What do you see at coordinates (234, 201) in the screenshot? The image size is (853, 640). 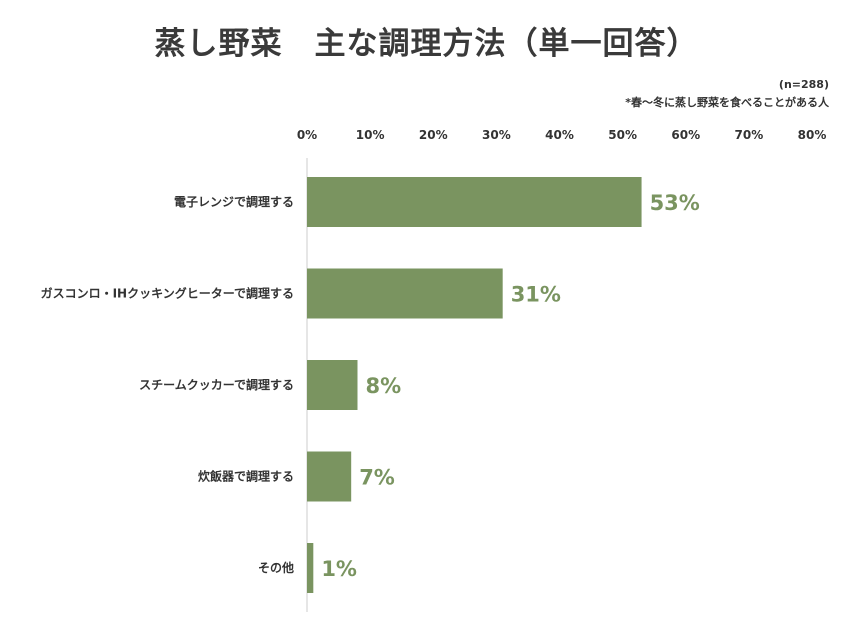 I see `category-label: 電子レンジで調理する` at bounding box center [234, 201].